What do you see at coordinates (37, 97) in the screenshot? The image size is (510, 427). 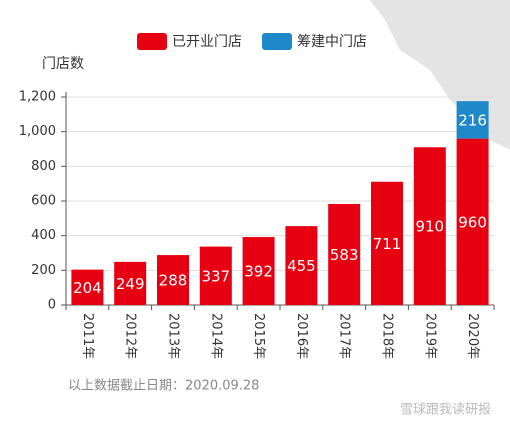 I see `y-tick-label: 1,200` at bounding box center [37, 97].